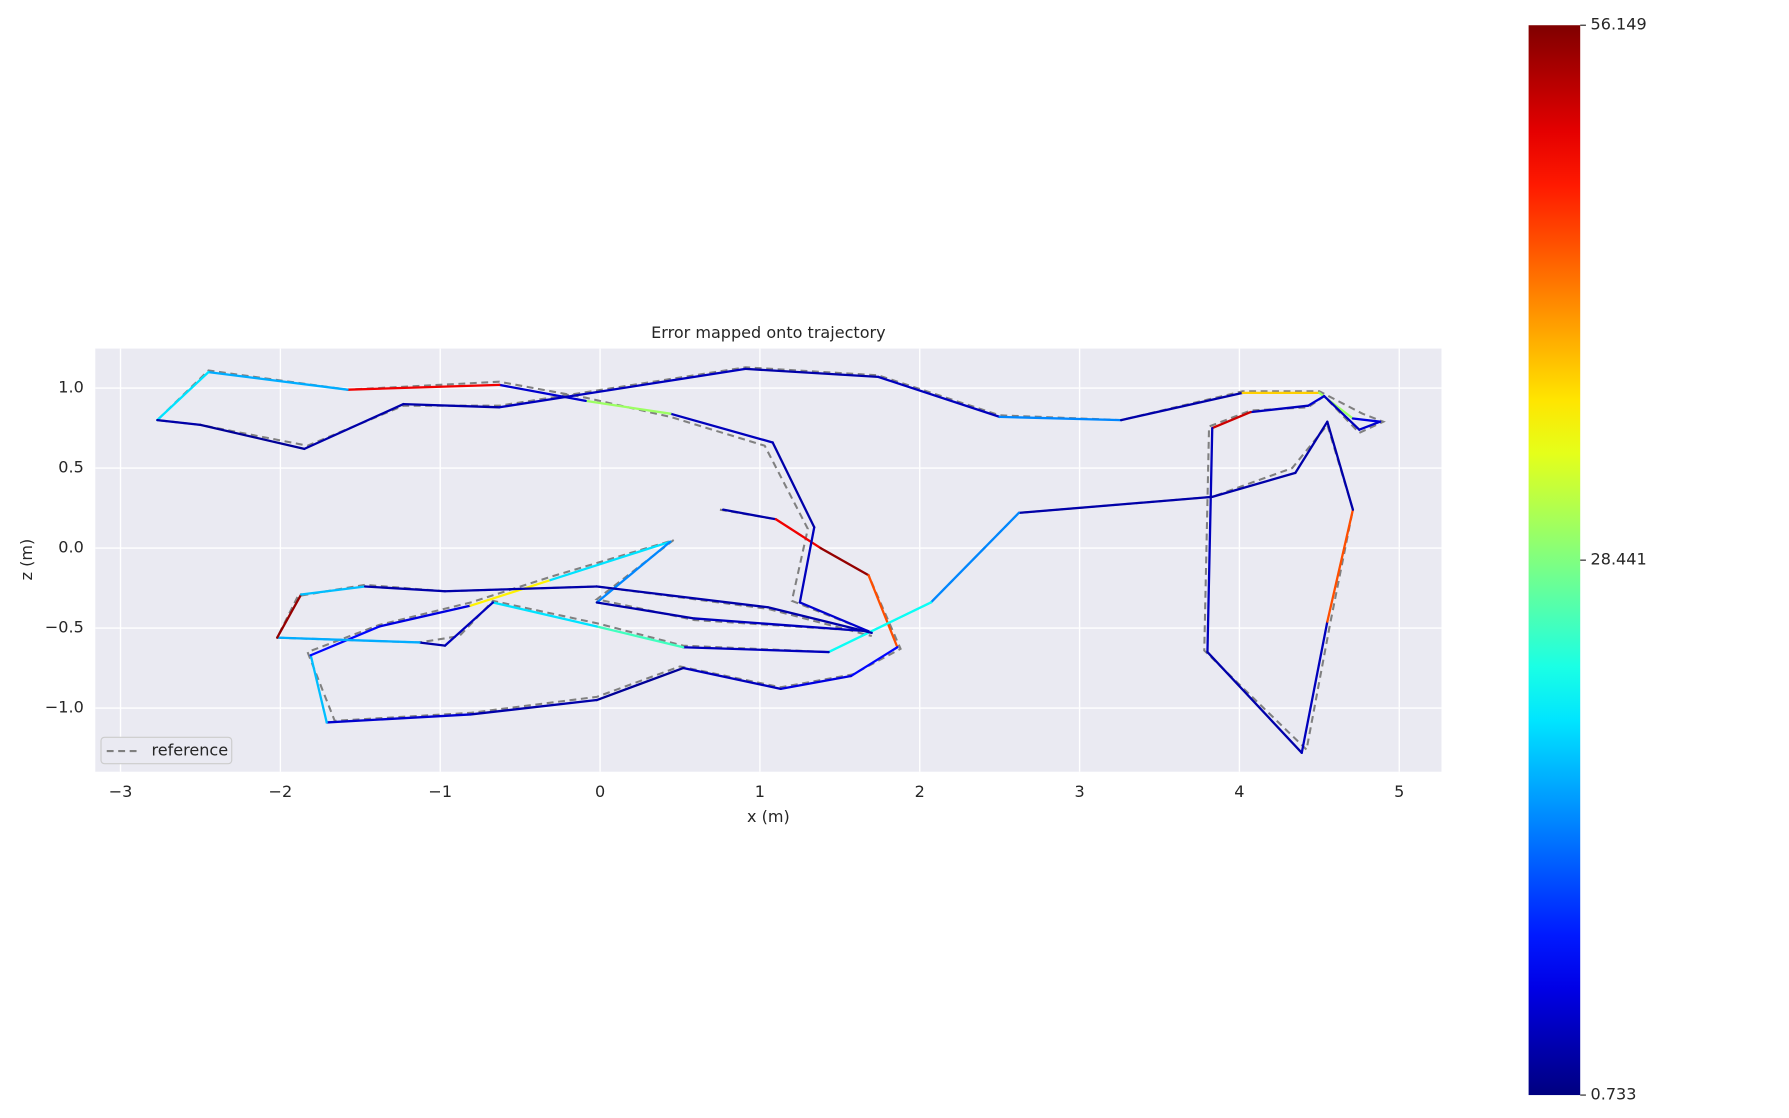 The image size is (1789, 1118). I want to click on colorbar-tick-label: 0.733, so click(1614, 1094).